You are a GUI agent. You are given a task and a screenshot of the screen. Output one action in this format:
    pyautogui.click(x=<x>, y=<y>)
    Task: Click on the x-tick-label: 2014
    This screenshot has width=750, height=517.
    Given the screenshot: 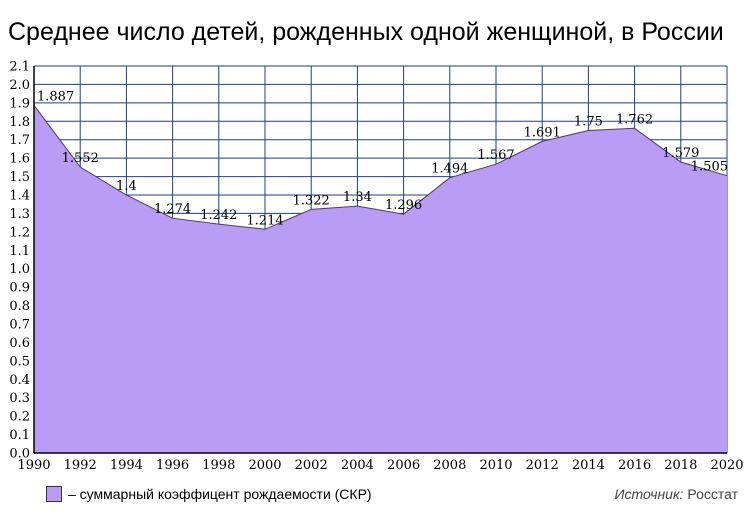 What is the action you would take?
    pyautogui.click(x=588, y=465)
    